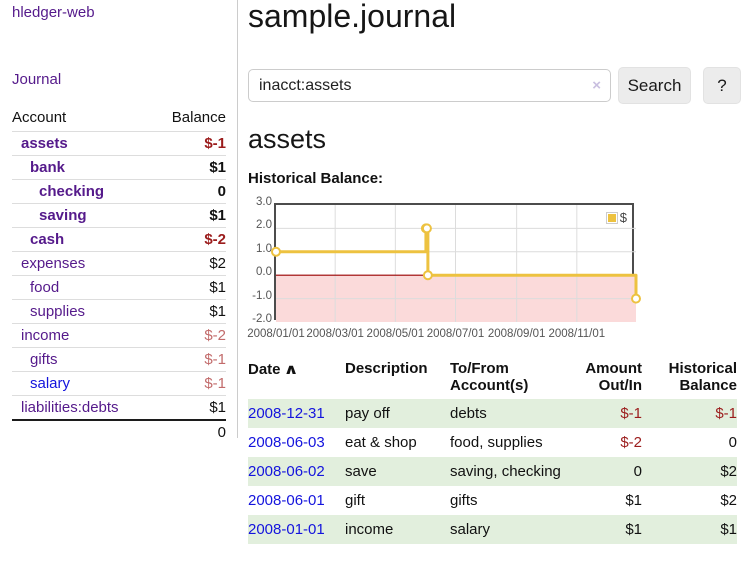 The height and width of the screenshot is (582, 742). What do you see at coordinates (221, 191) in the screenshot?
I see `account-balance: 0` at bounding box center [221, 191].